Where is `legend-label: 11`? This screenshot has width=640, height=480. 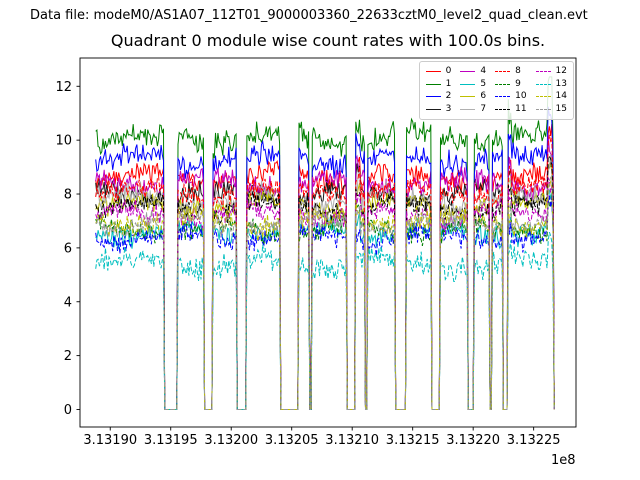 legend-label: 11 is located at coordinates (521, 108).